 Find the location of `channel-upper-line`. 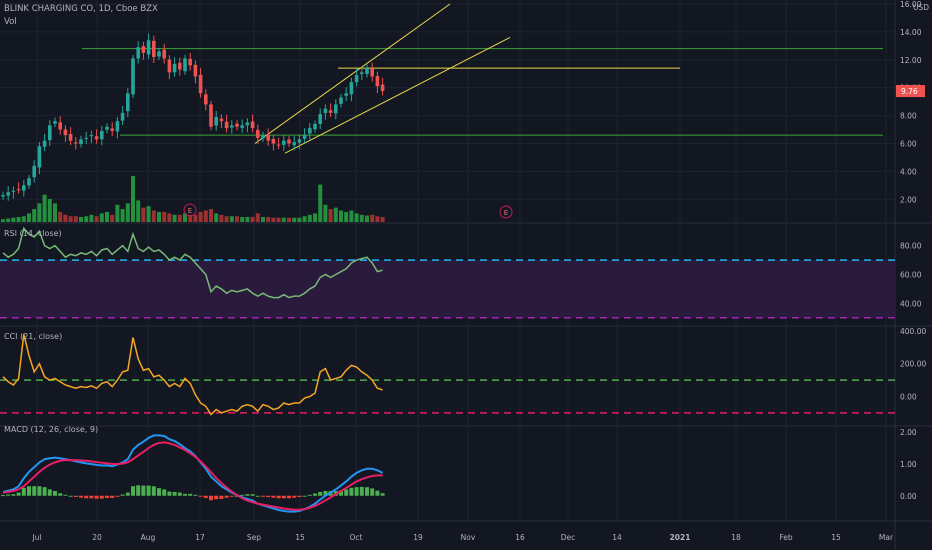

channel-upper-line is located at coordinates (352, 73).